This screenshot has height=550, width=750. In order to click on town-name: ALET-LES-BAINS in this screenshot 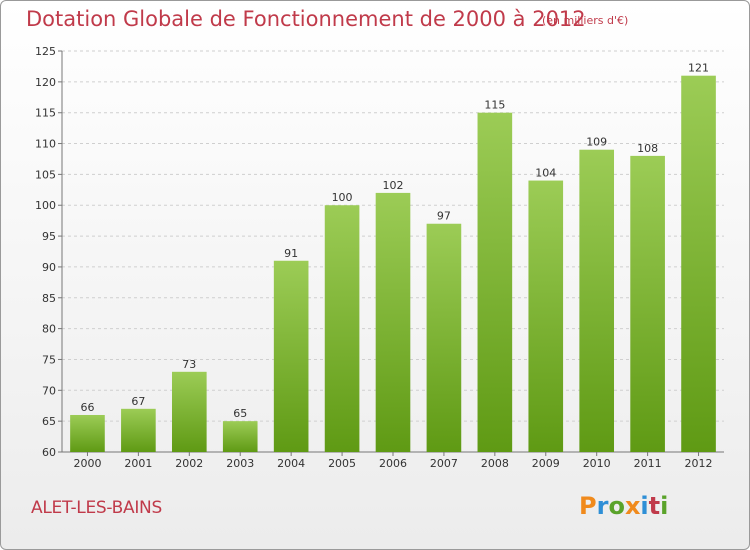, I will do `click(96, 508)`.